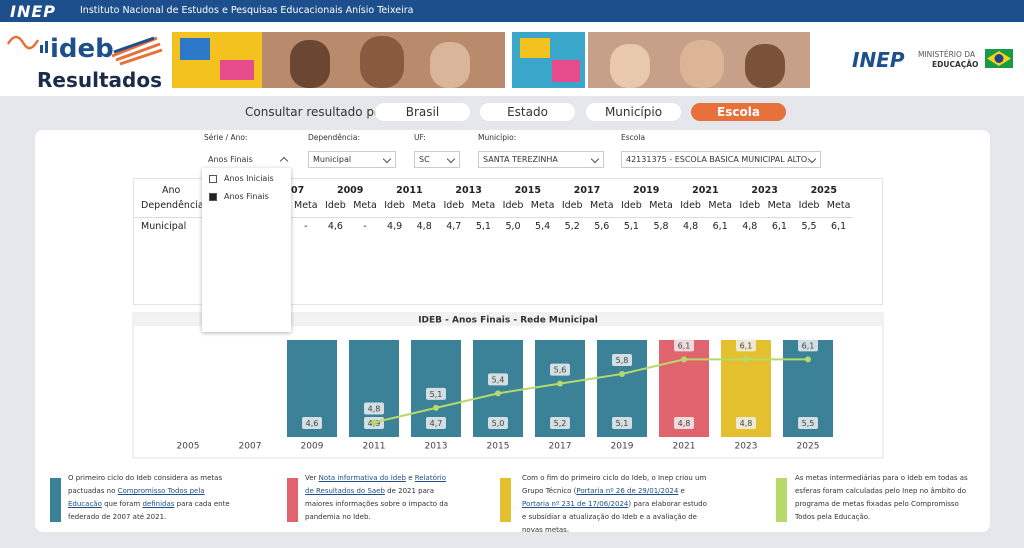  Describe the element at coordinates (508, 321) in the screenshot. I see `chart-title: IDEB - Anos Finais - Rede Municipal` at that location.